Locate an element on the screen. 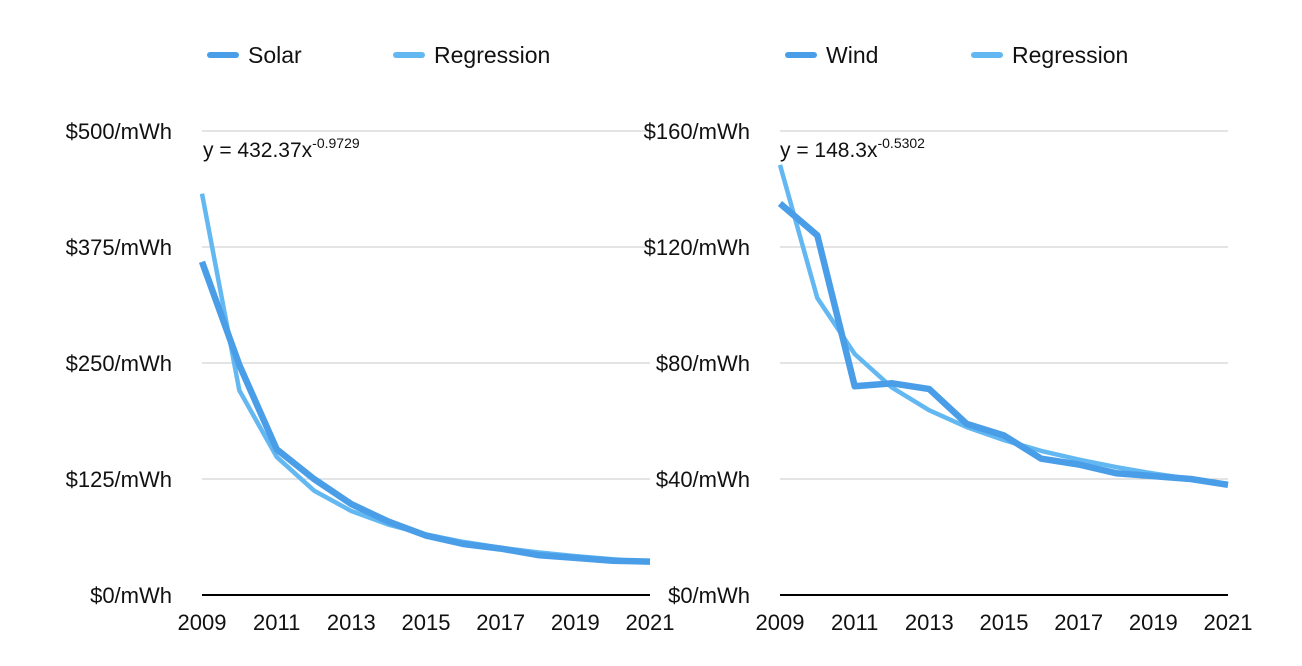 Image resolution: width=1302 pixels, height=666 pixels. regression-equation: y = 148.3x-0.5302 is located at coordinates (852, 148).